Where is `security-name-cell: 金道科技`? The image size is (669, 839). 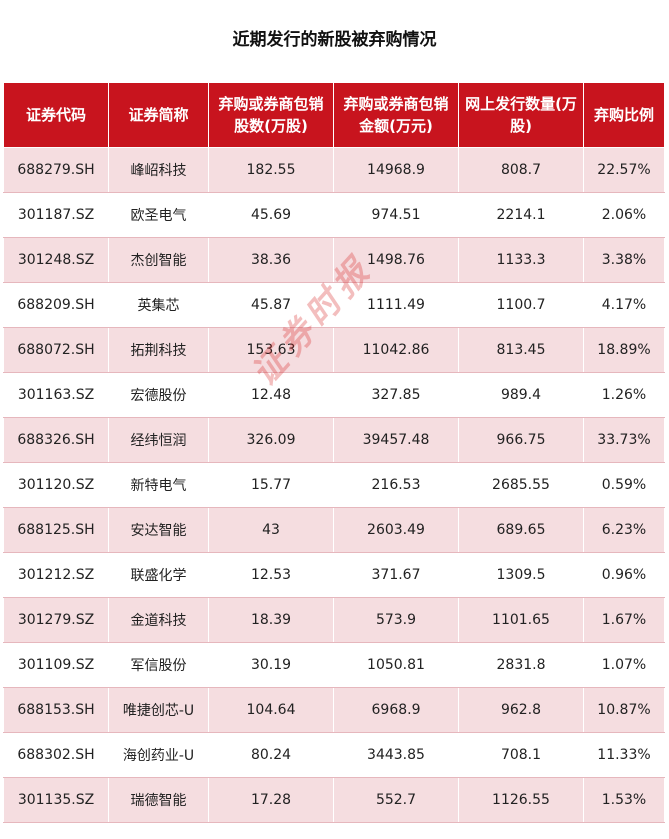 security-name-cell: 金道科技 is located at coordinates (158, 620).